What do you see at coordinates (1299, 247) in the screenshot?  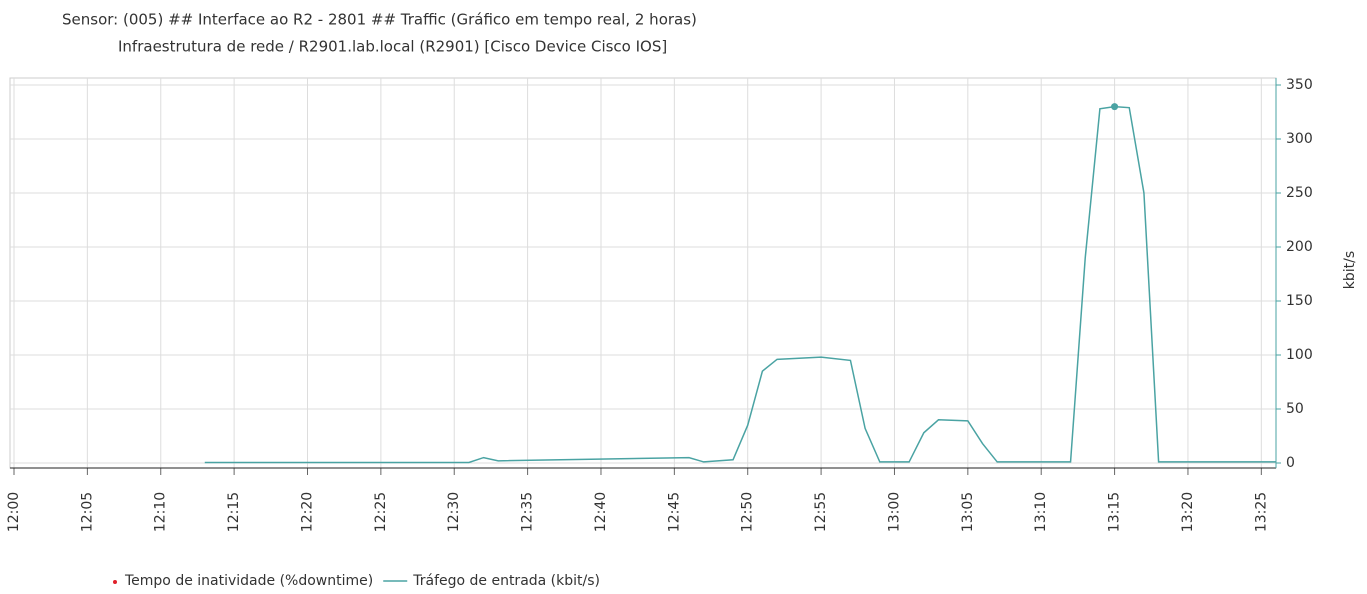 I see `y-tick-label: 200` at bounding box center [1299, 247].